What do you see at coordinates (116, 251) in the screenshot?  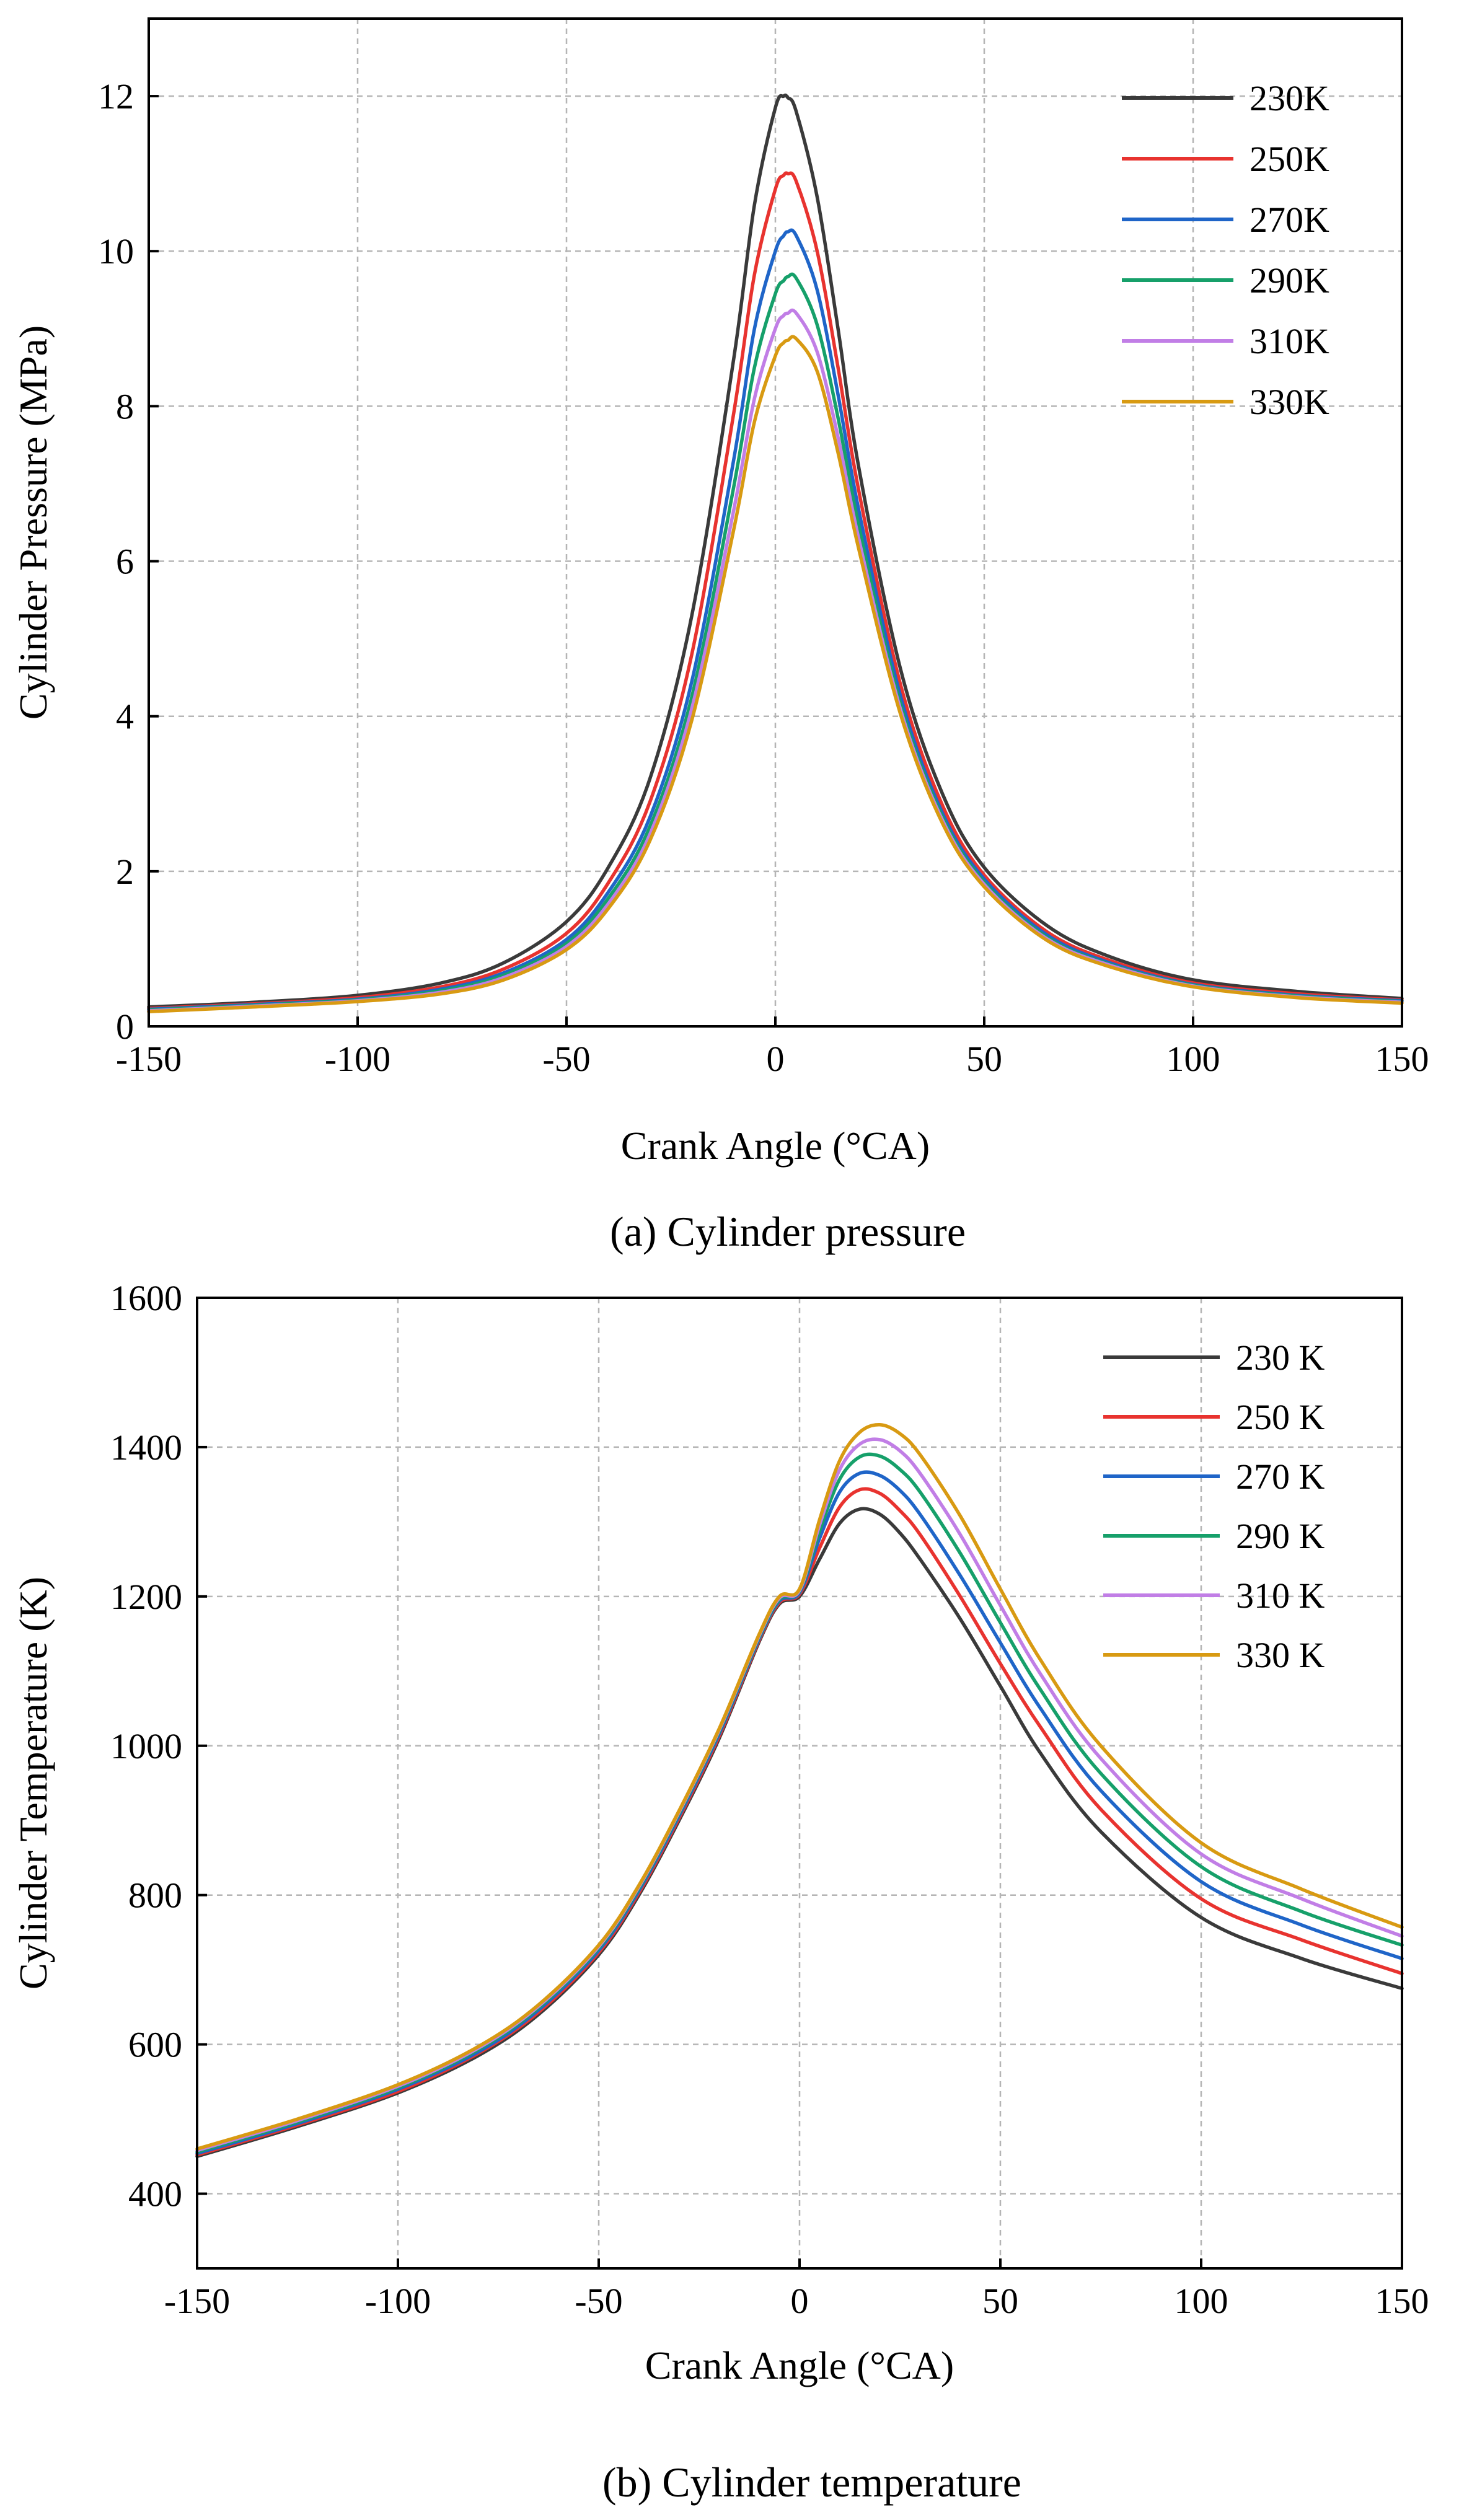 I see `y-tick-label: 10` at bounding box center [116, 251].